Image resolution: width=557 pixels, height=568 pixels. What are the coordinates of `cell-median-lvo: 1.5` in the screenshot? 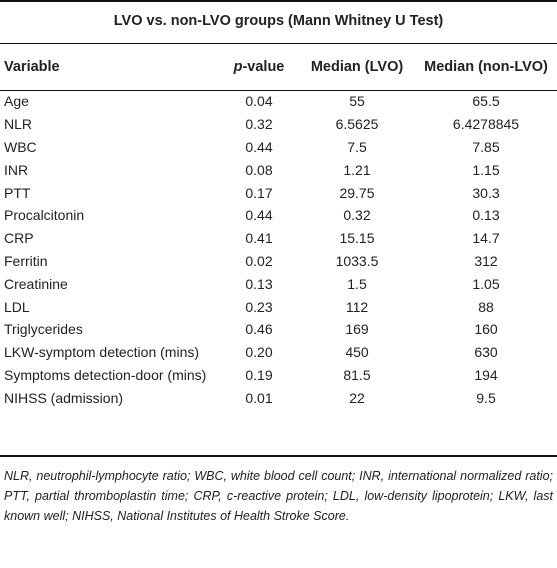 It's located at (357, 283).